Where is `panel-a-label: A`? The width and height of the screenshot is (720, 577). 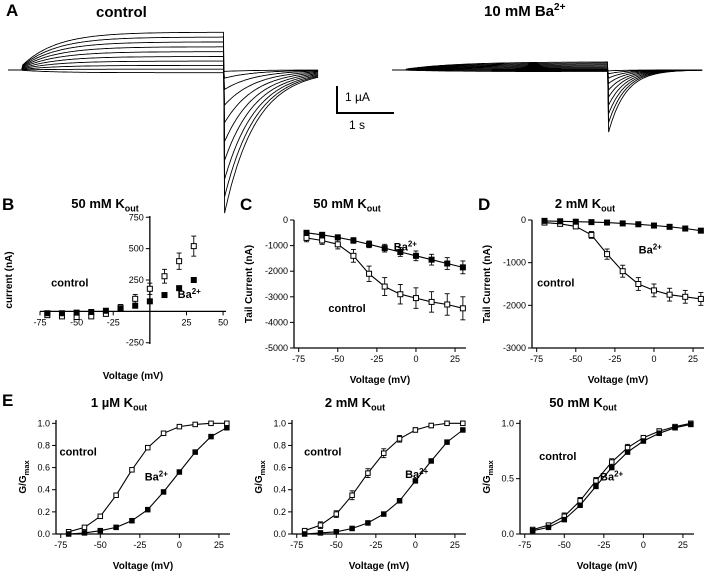
panel-a-label: A is located at coordinates (12, 10).